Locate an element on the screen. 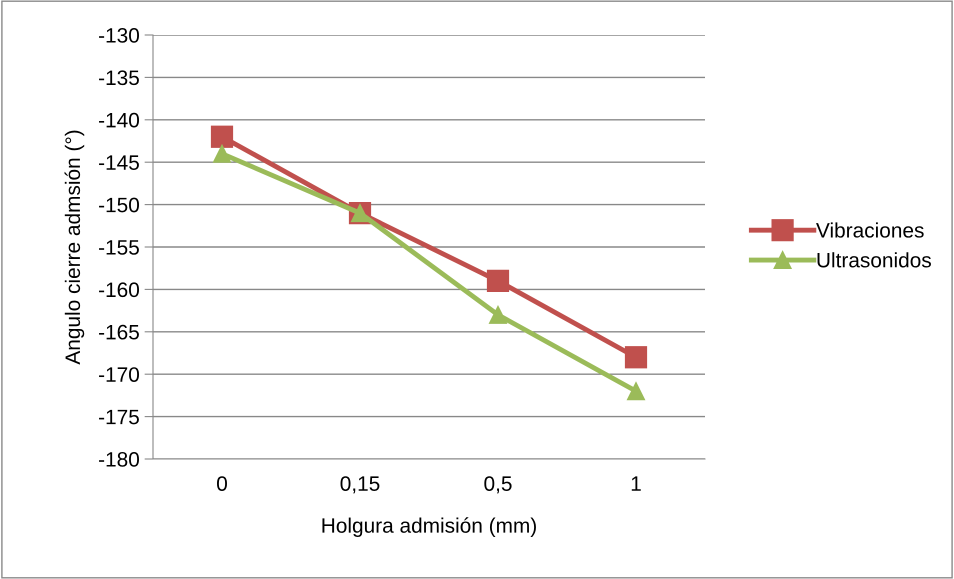 The height and width of the screenshot is (579, 954). y-tick-label: -180 is located at coordinates (119, 459).